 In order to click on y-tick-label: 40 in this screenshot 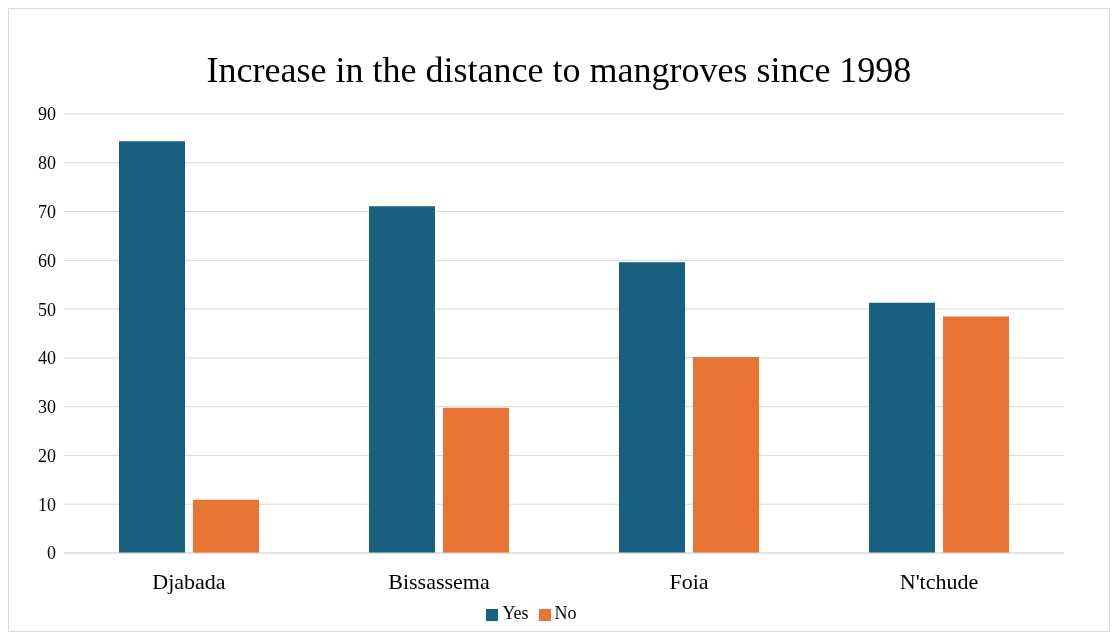, I will do `click(47, 358)`.